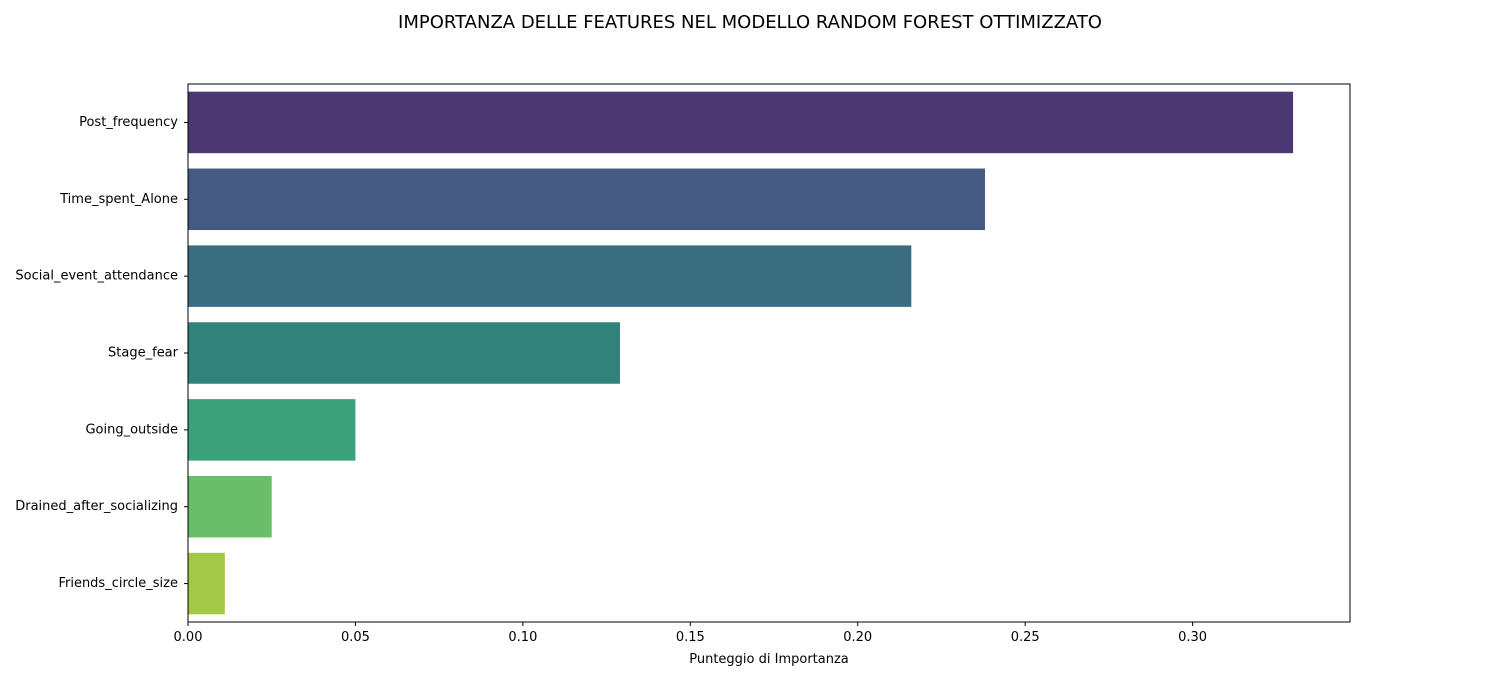 Image resolution: width=1500 pixels, height=700 pixels. I want to click on x-axis-ticks: 0.00 0.05 0.10 0.15 0.20 0.25 0.30, so click(690, 633).